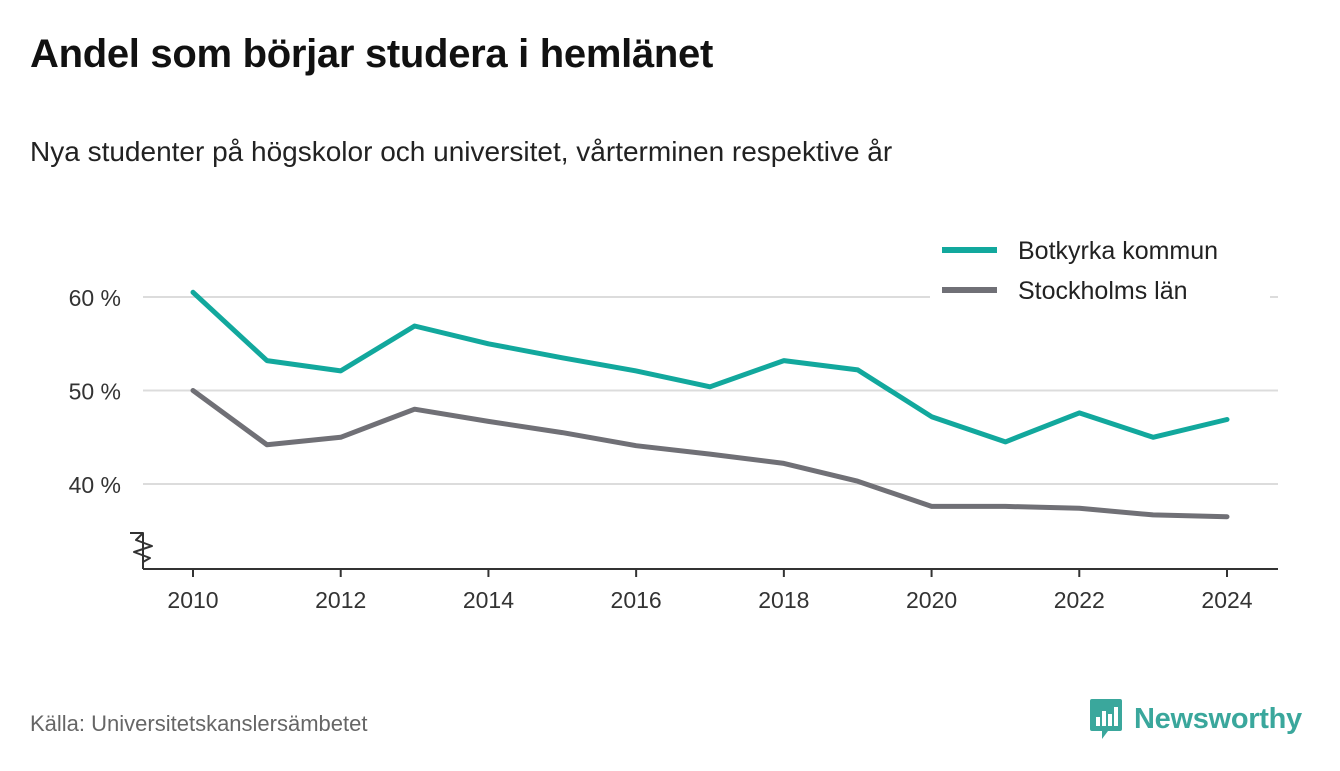  Describe the element at coordinates (199, 723) in the screenshot. I see `source-note: Källa: Universitetskanslersämbetet` at that location.